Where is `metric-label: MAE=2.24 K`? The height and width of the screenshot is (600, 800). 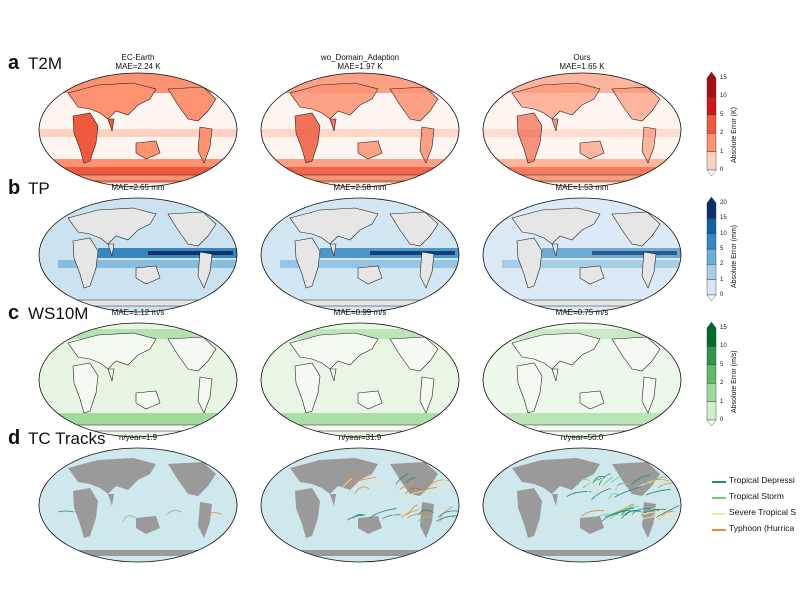 metric-label: MAE=2.24 K is located at coordinates (138, 66).